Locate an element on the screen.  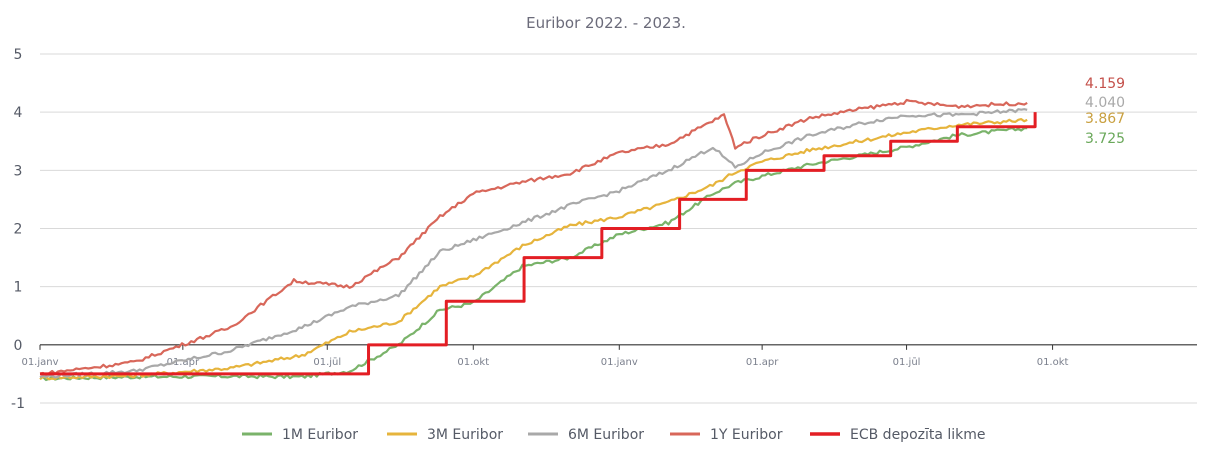
y-tick-label: 5 is located at coordinates (18, 55).